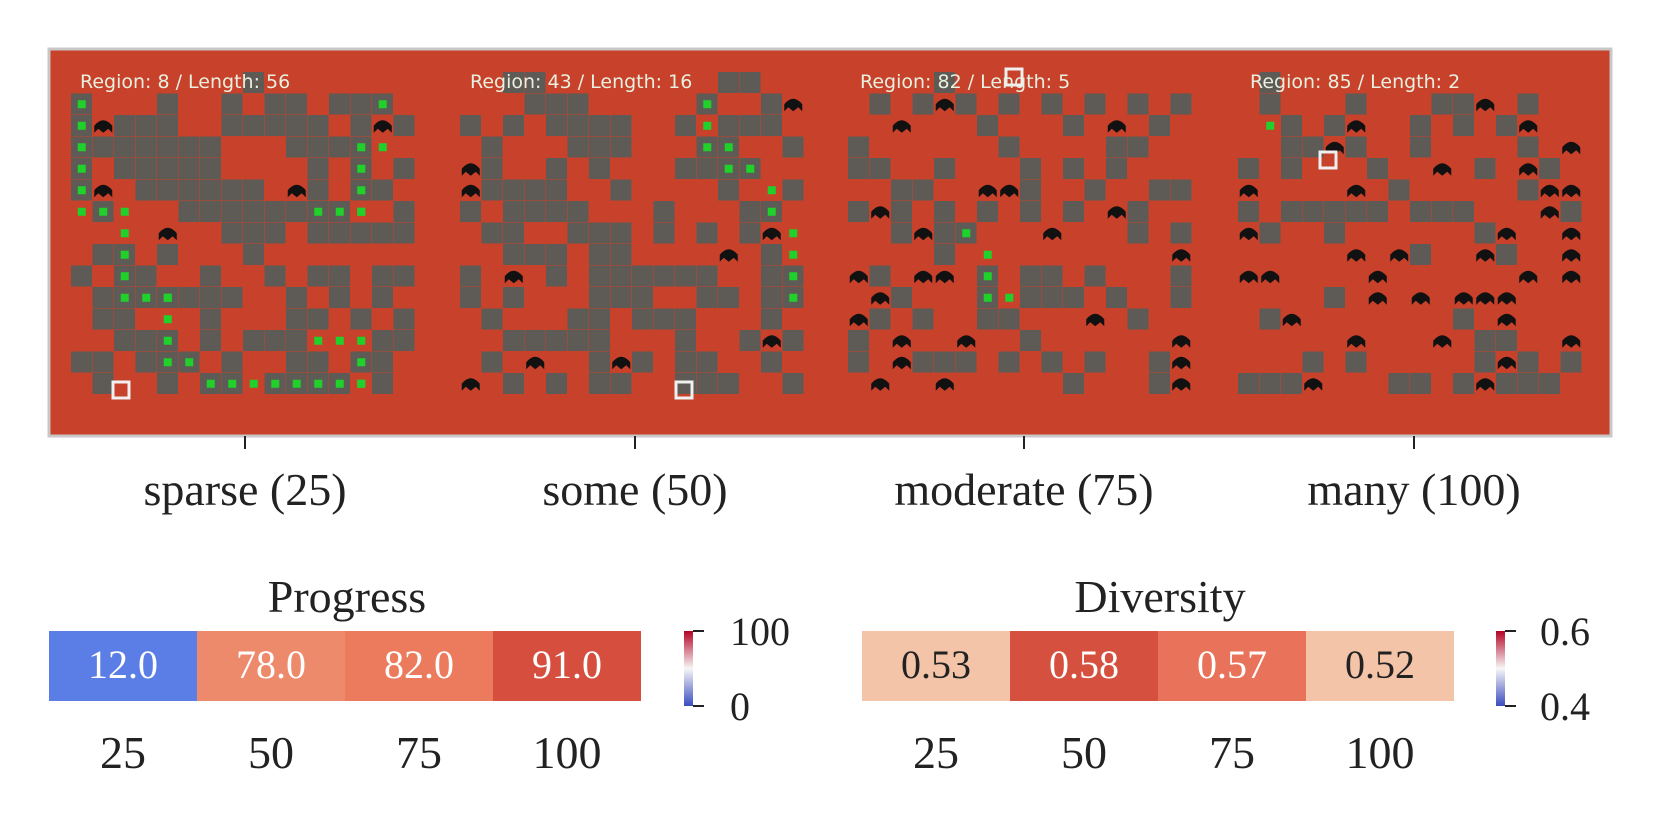  What do you see at coordinates (1158, 666) in the screenshot?
I see `diversity-cells` at bounding box center [1158, 666].